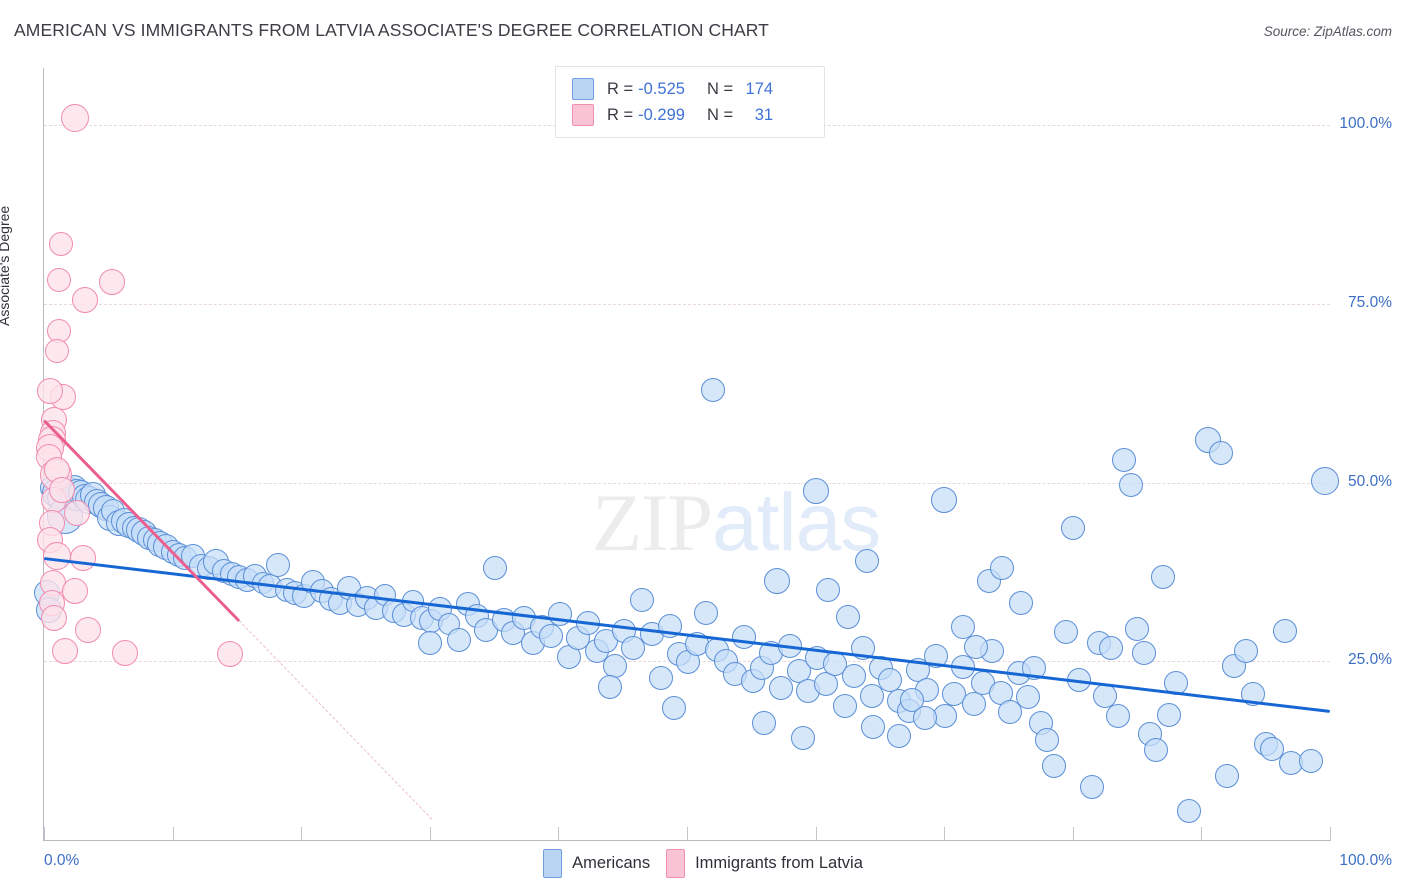  Describe the element at coordinates (720, 88) in the screenshot. I see `n-label: N =` at that location.